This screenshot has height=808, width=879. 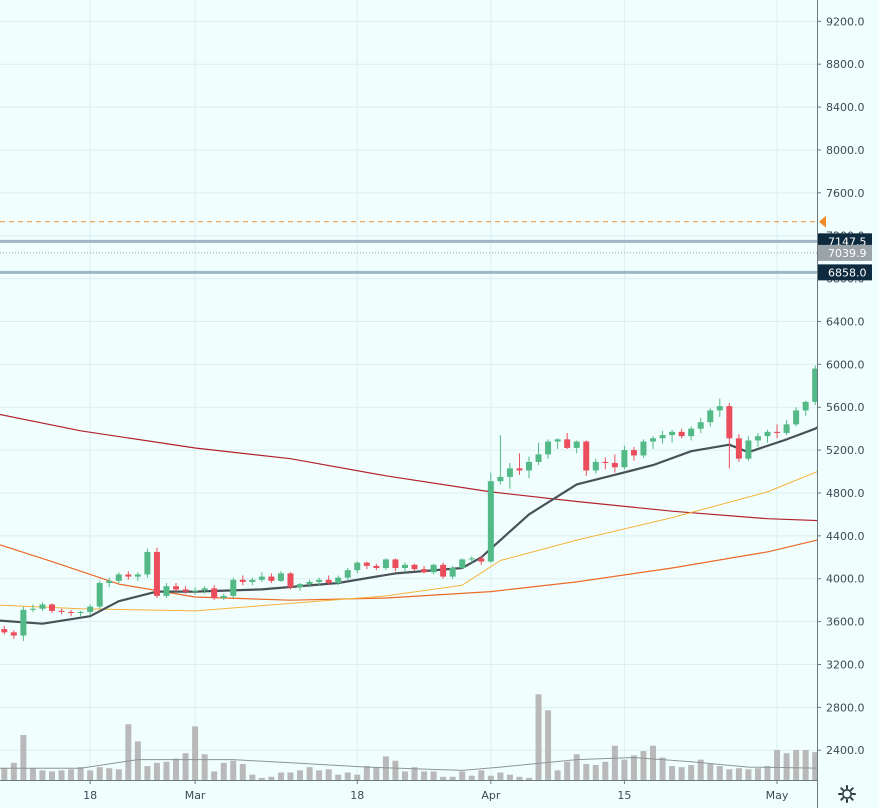 What do you see at coordinates (777, 795) in the screenshot?
I see `time-tick-label: May` at bounding box center [777, 795].